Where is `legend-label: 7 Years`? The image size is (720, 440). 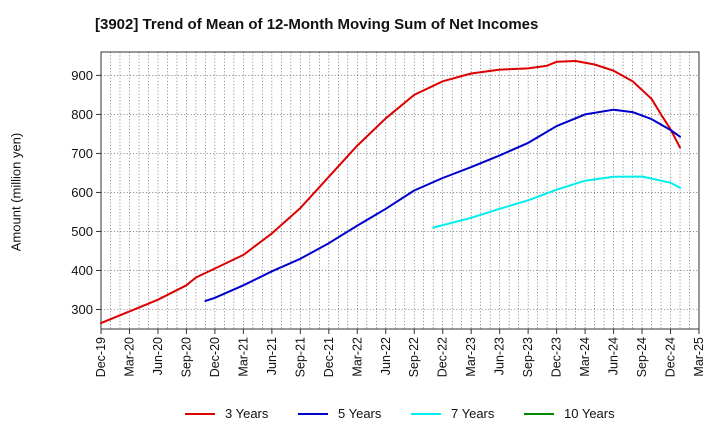
legend-label: 7 Years is located at coordinates (473, 413).